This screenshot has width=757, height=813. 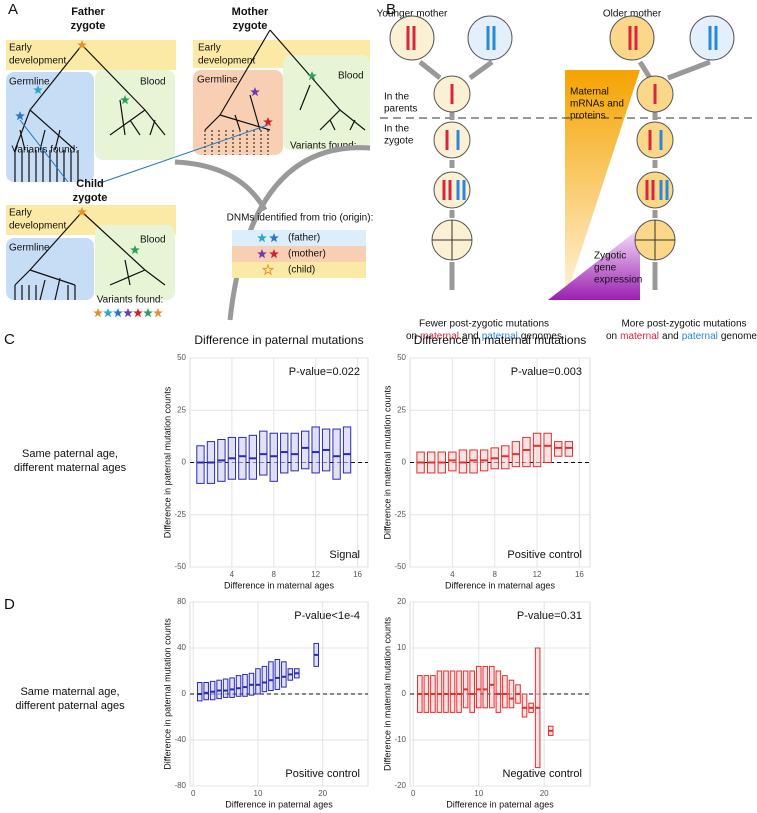 What do you see at coordinates (322, 774) in the screenshot?
I see `note: Positive control` at bounding box center [322, 774].